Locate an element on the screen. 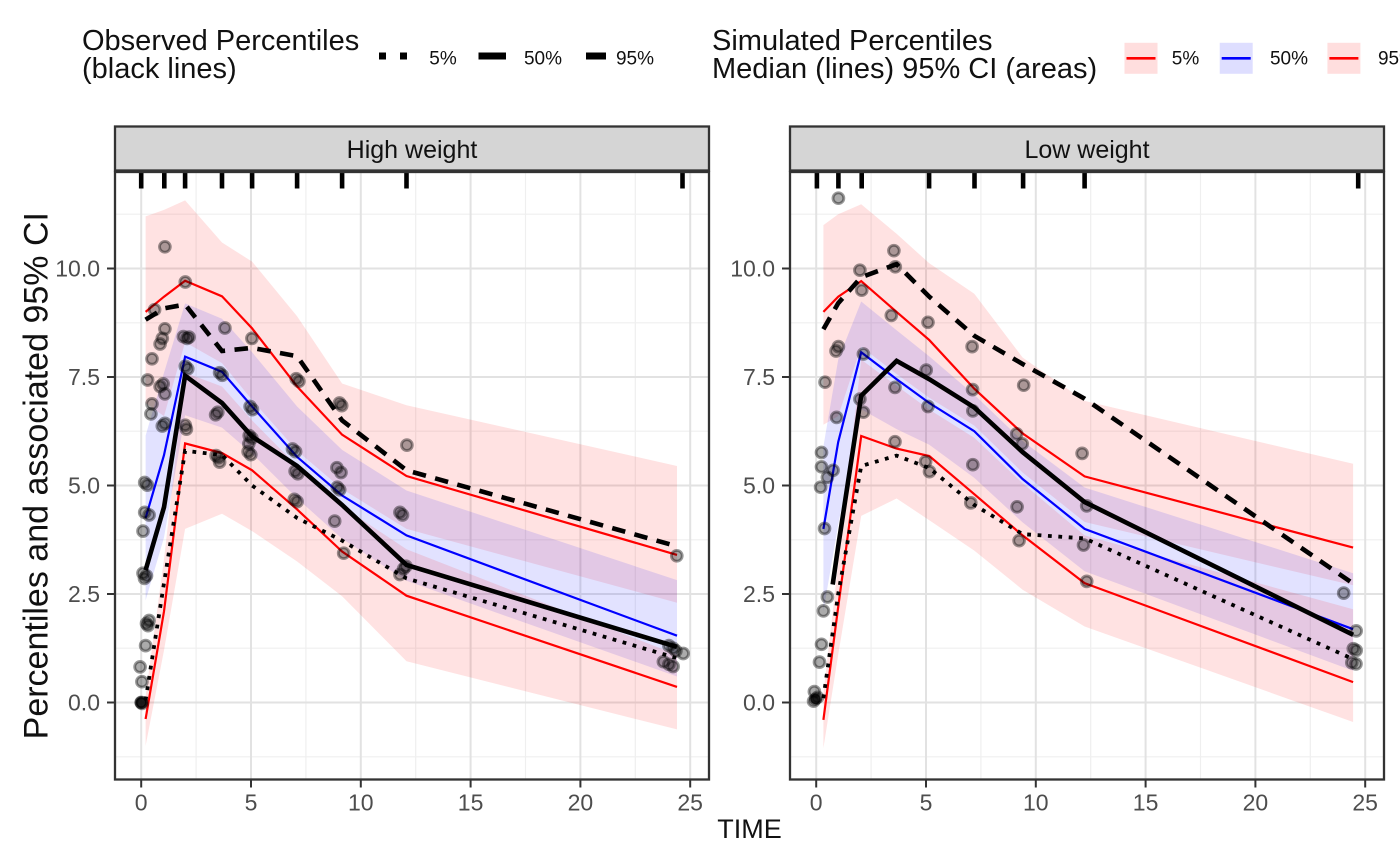  svg-text: Median (lines) 95% CI (areas) is located at coordinates (904, 69).